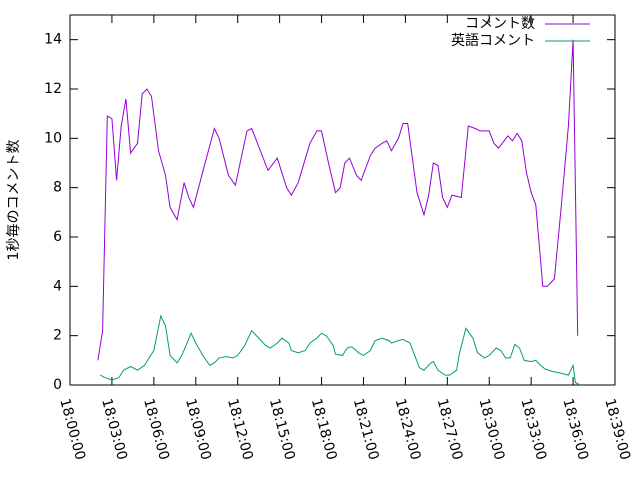 This screenshot has width=640, height=480. Describe the element at coordinates (282, 429) in the screenshot. I see `x-tick-label: 18:15:00` at that location.